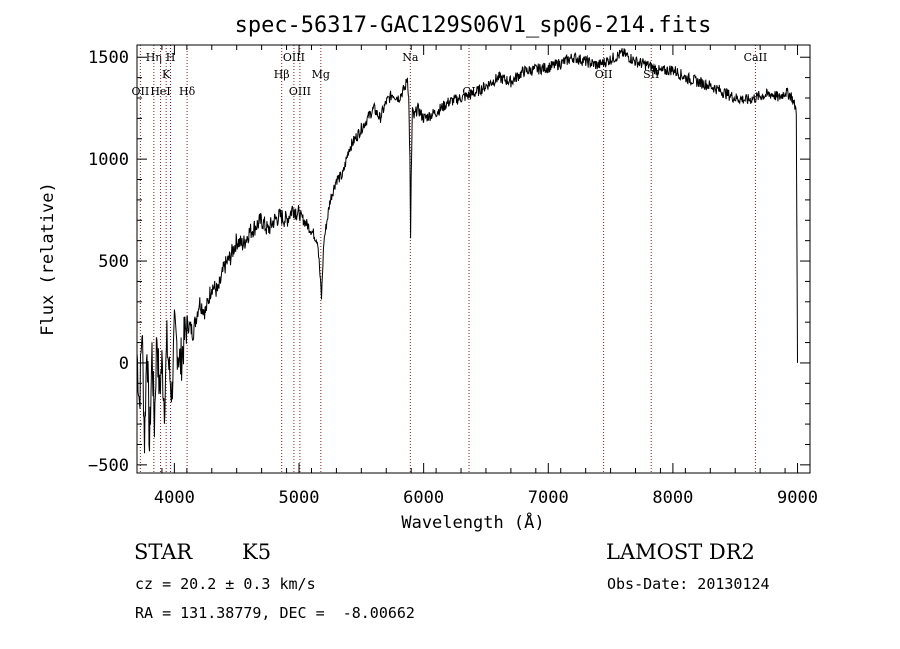 This screenshot has width=900, height=649. What do you see at coordinates (108, 58) in the screenshot?
I see `y-tick-label: 1500` at bounding box center [108, 58].